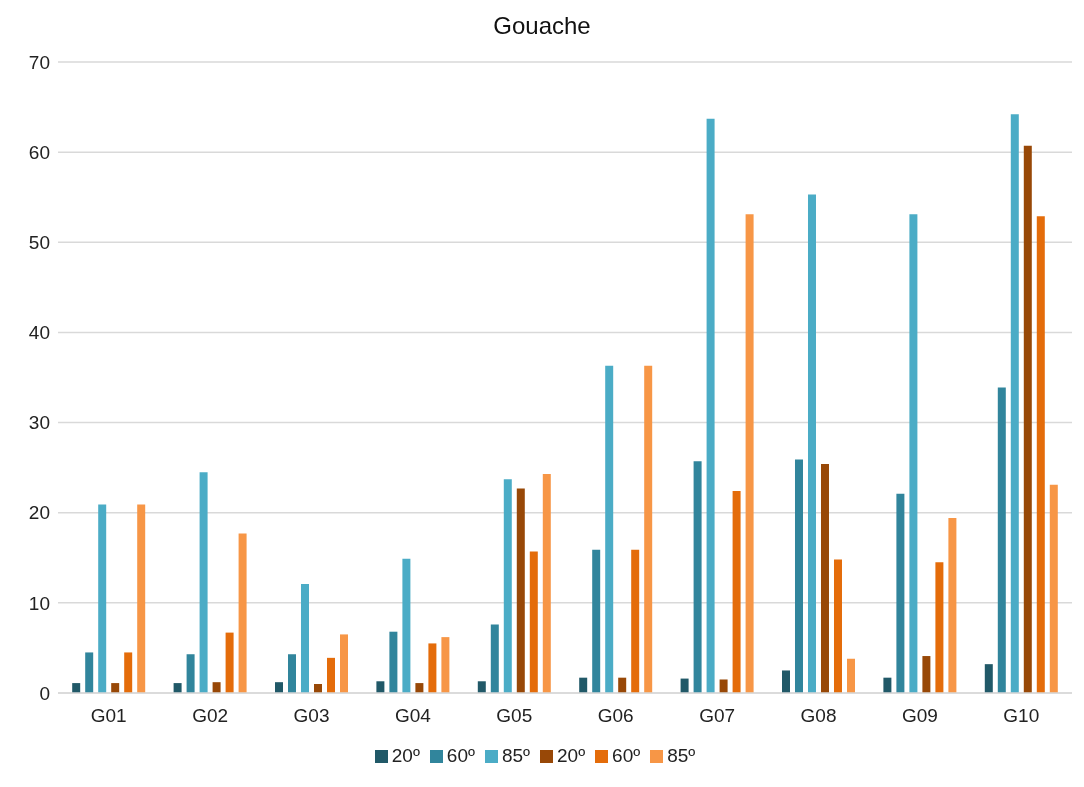 The image size is (1084, 787). I want to click on y-tick-label: 20, so click(39, 513).